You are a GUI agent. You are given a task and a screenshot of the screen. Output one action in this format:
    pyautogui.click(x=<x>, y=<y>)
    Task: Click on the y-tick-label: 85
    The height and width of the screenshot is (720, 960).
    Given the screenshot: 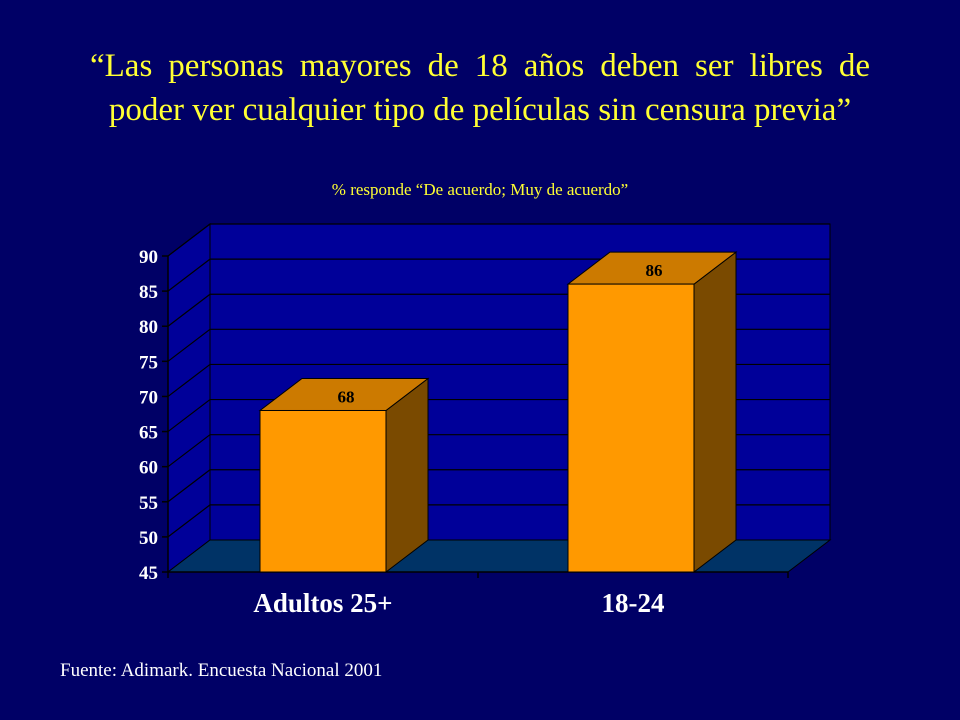 What is the action you would take?
    pyautogui.click(x=148, y=292)
    